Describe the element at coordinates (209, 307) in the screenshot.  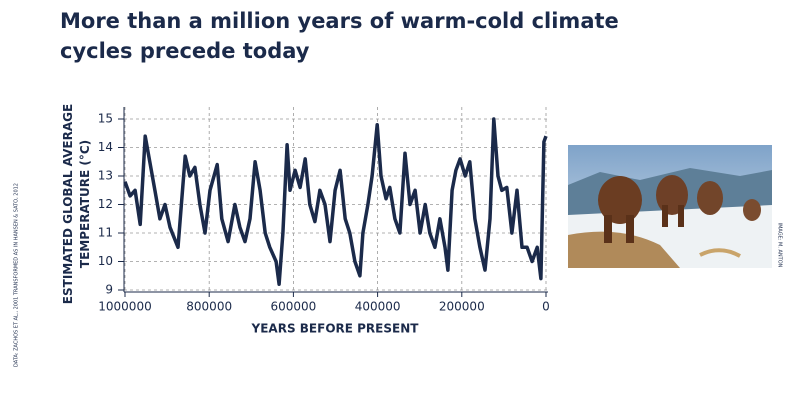
I see `x-tick-label: 800000` at that location.